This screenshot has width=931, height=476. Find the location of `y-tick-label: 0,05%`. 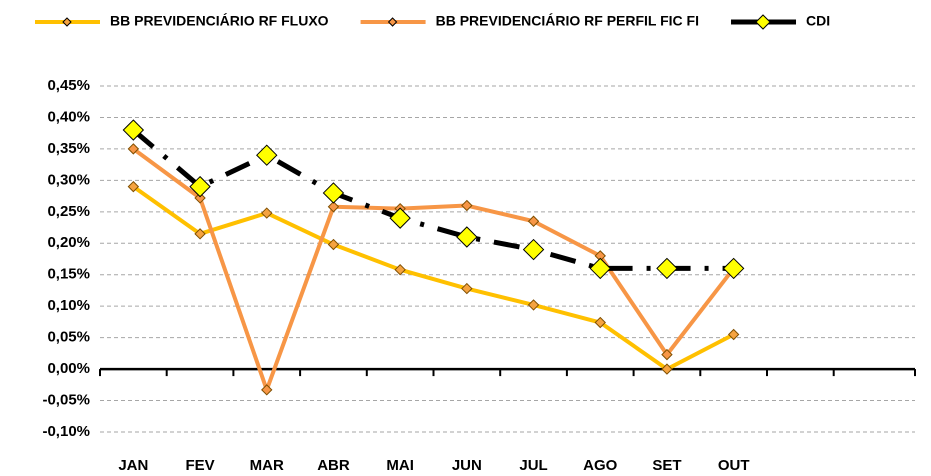

y-tick-label: 0,05% is located at coordinates (68, 337).